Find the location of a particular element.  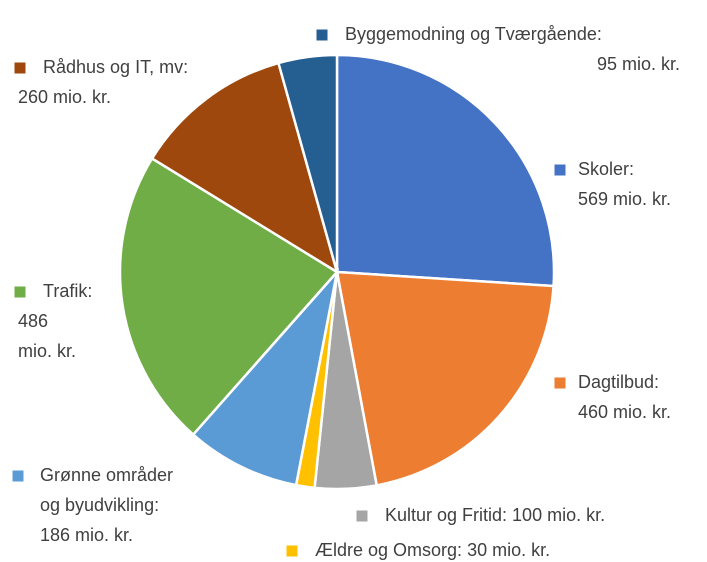

slice-label: Byggemodning og Tværgående: is located at coordinates (473, 34).